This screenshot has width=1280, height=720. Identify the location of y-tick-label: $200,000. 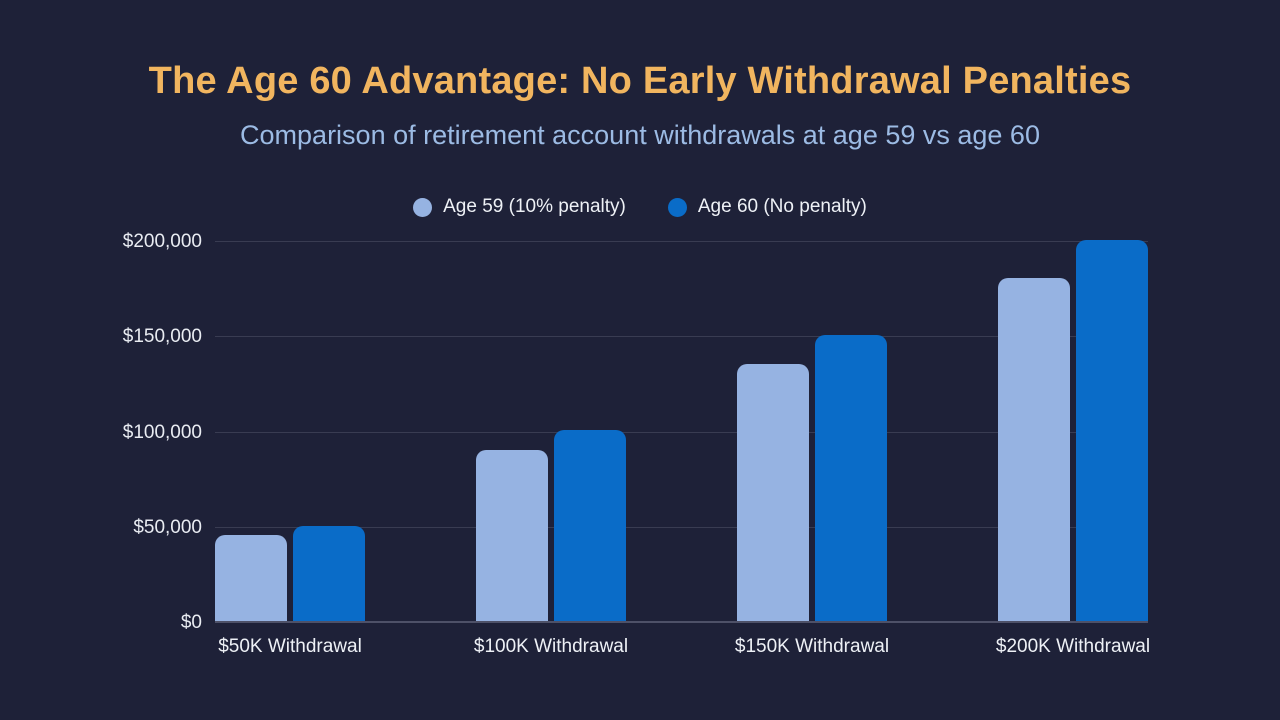
(162, 241).